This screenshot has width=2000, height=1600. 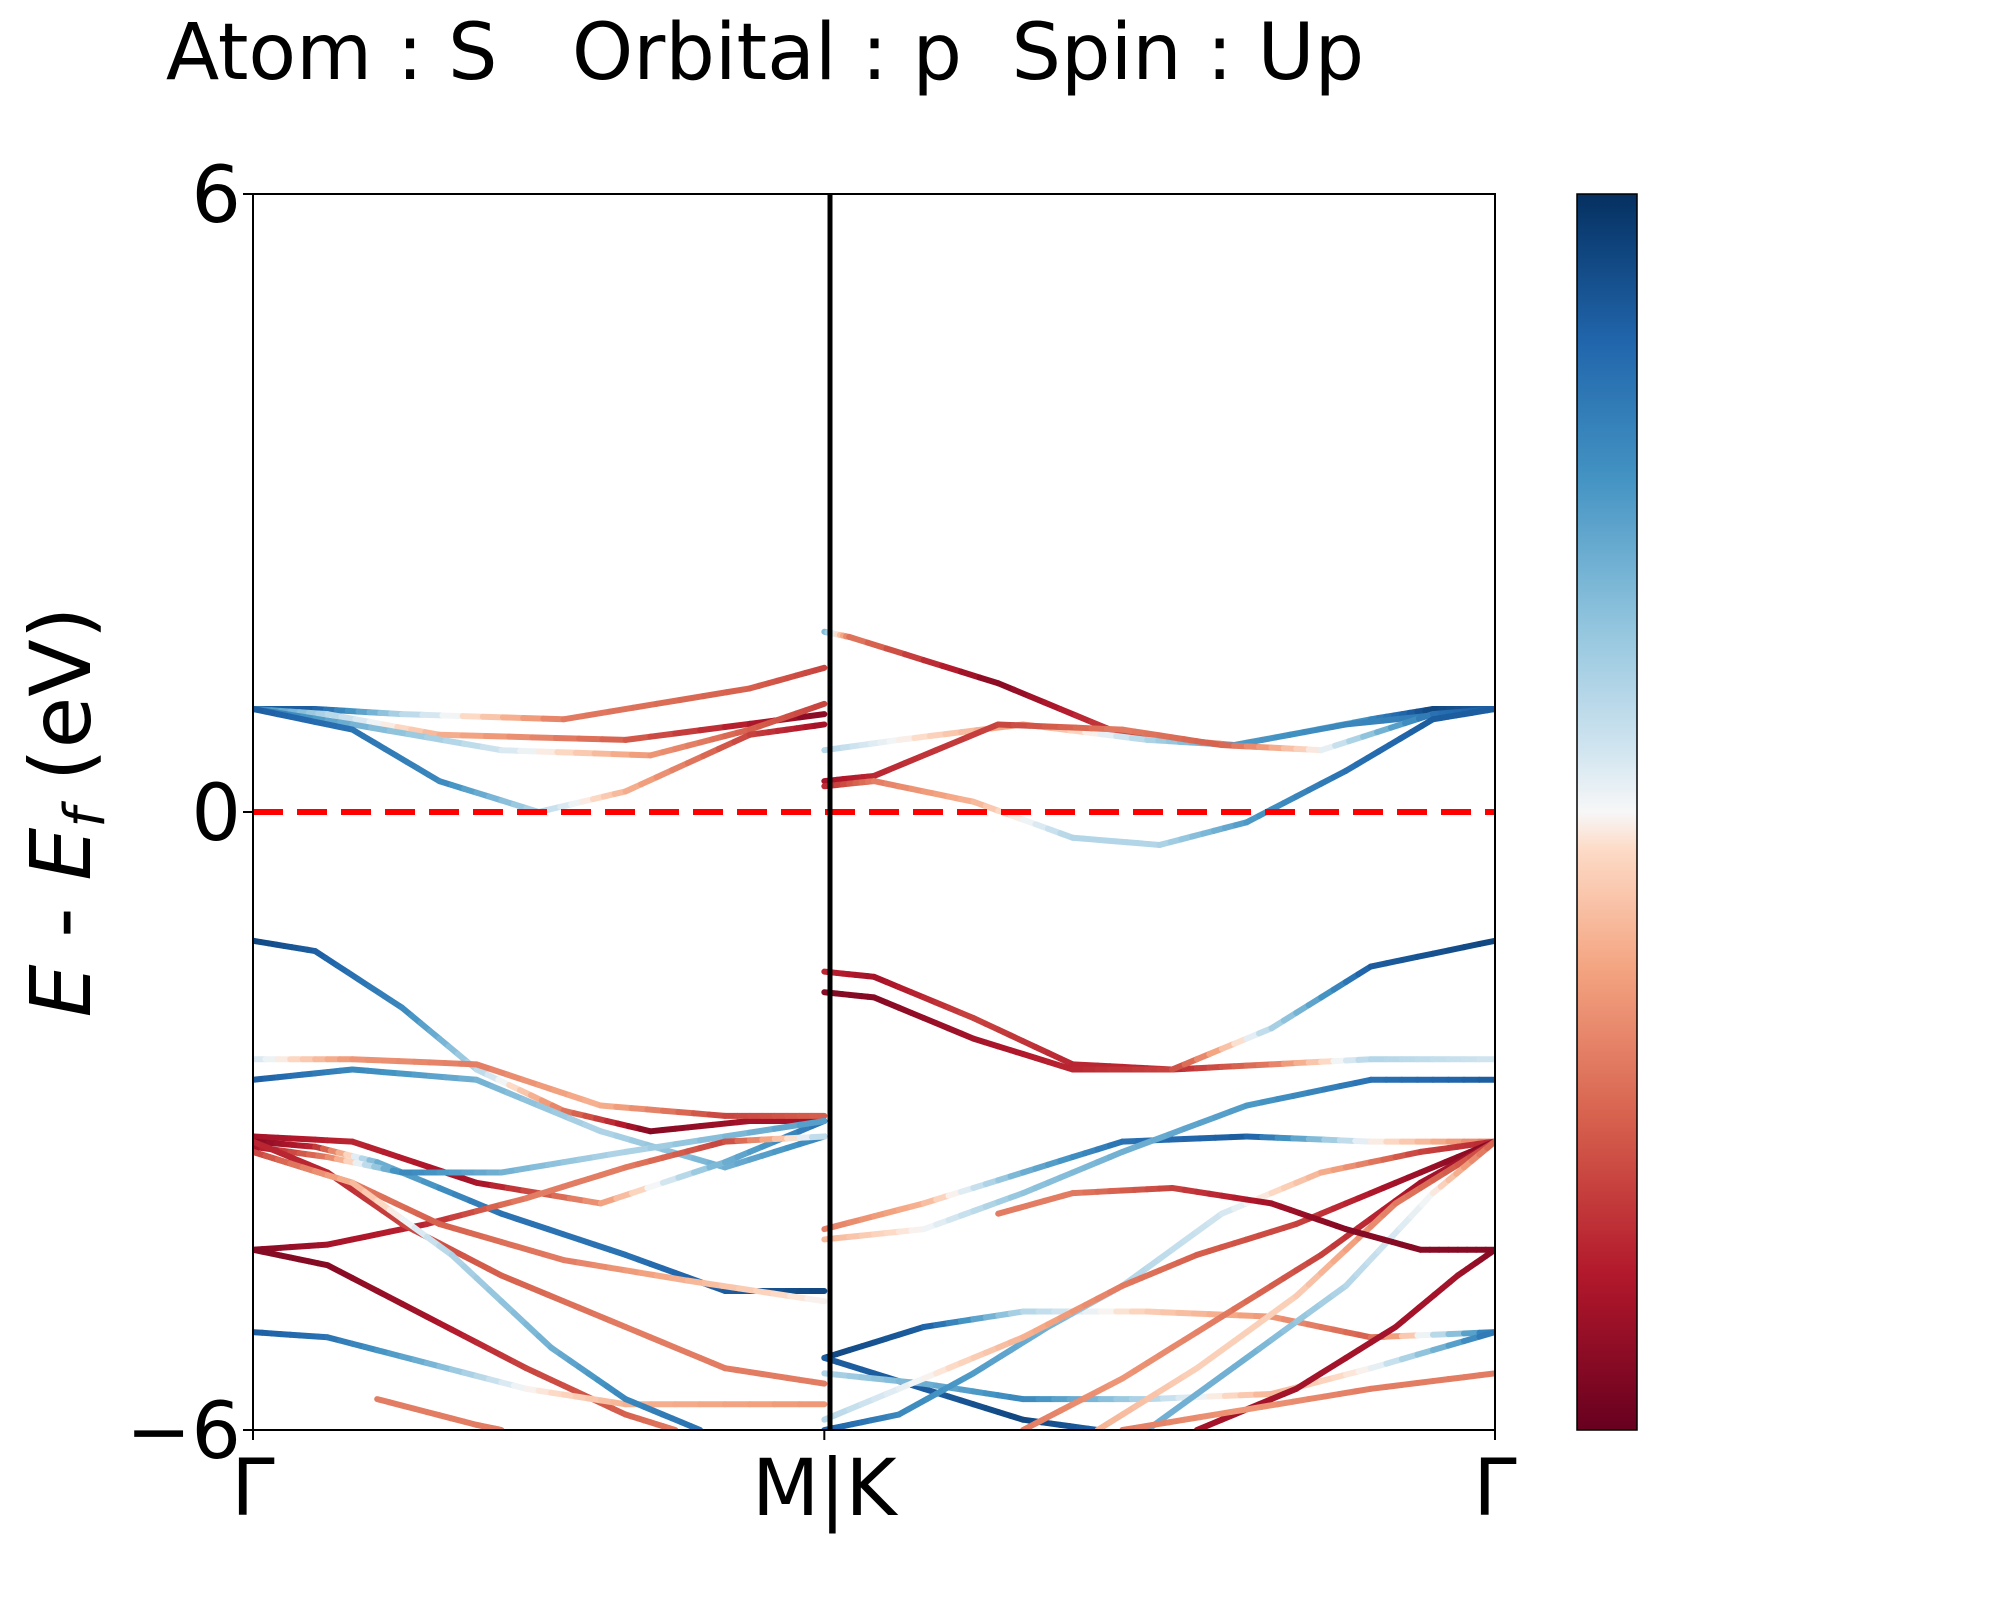 I want to click on band-36-segment, so click(x=1485, y=1374).